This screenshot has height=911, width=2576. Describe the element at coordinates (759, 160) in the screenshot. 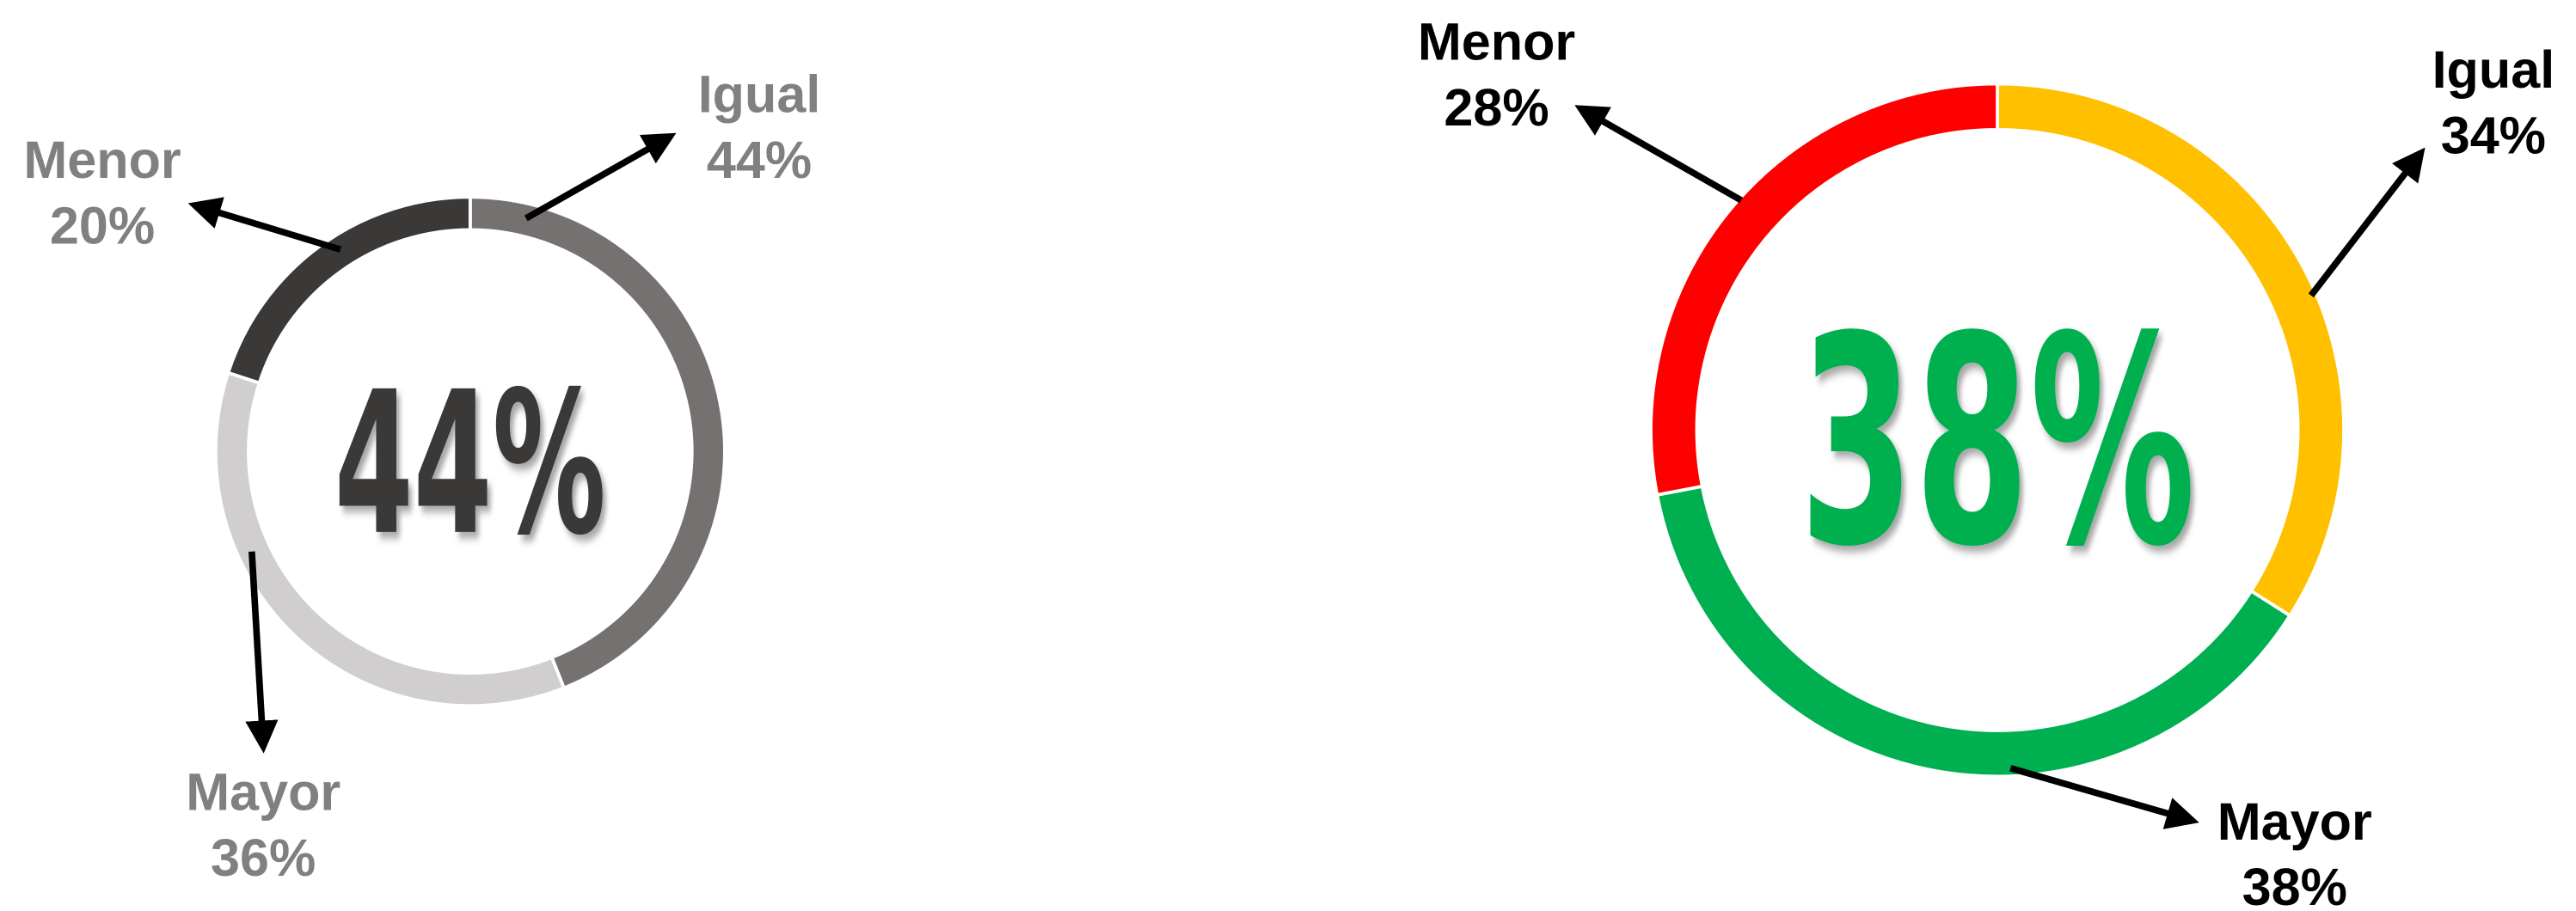

I see `slice-value-label: 44%` at that location.